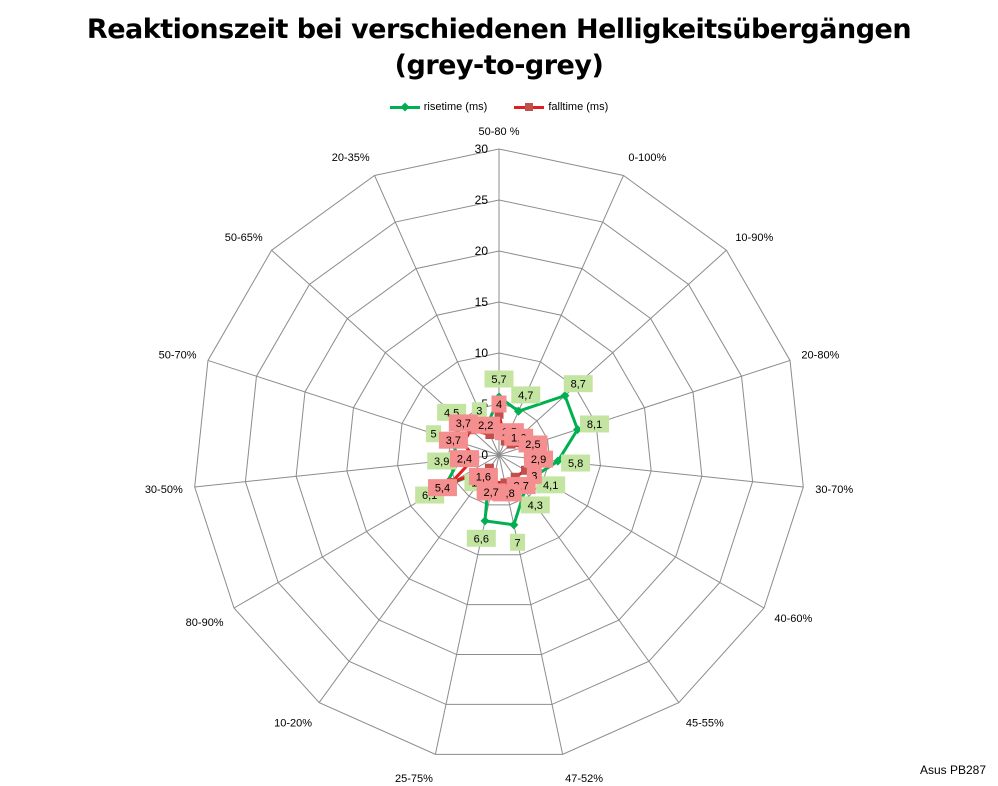  I want to click on data-label: 4, so click(499, 404).